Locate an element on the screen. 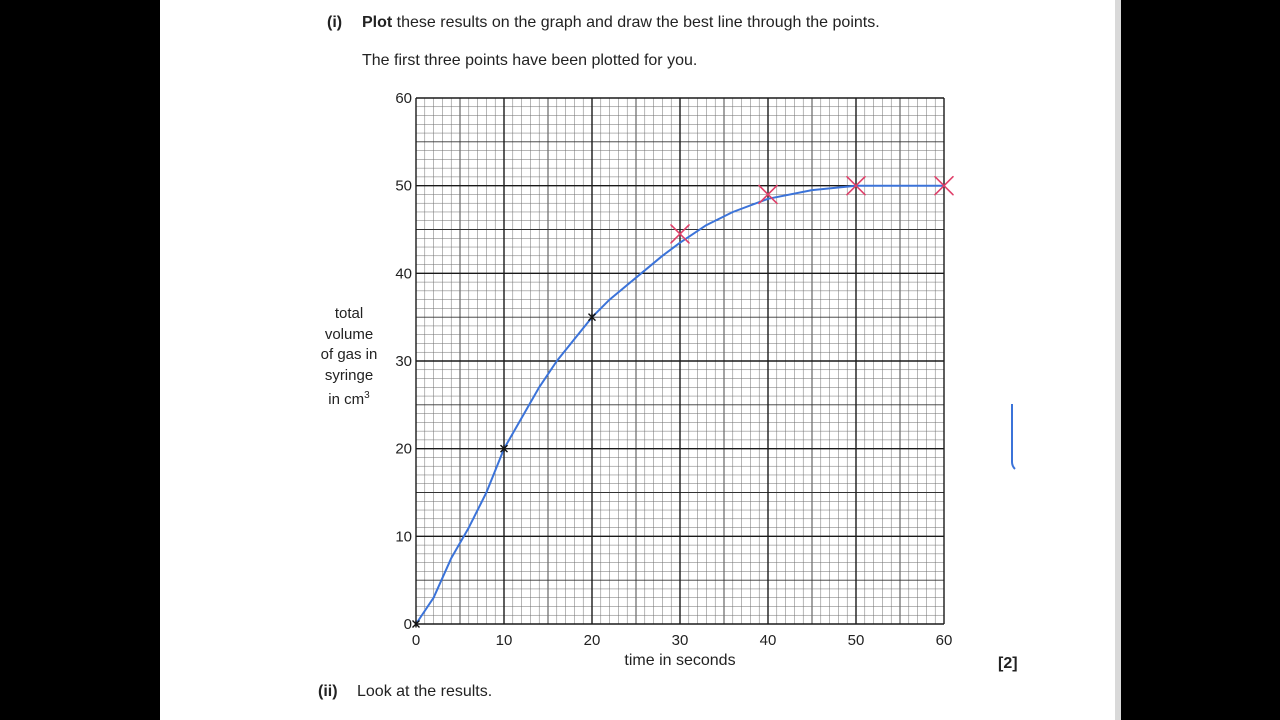 This screenshot has height=720, width=1280. y-tick-label: 40 is located at coordinates (403, 273).